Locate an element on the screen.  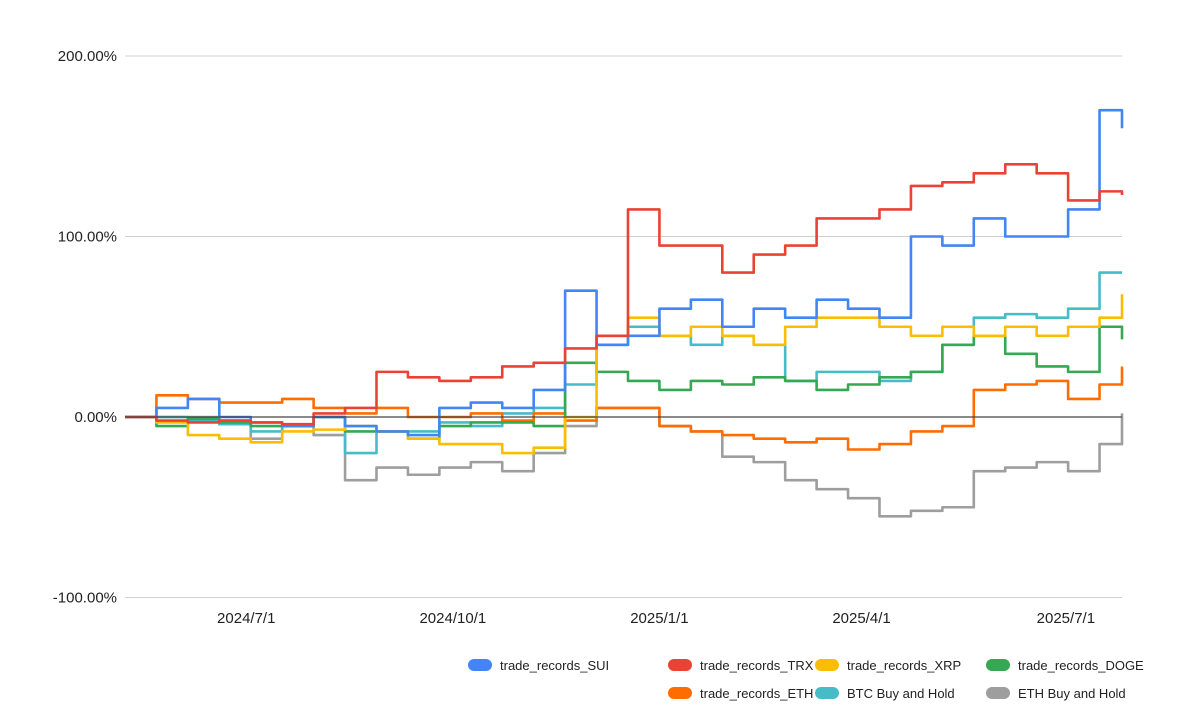
y-tick-label: 0.00% is located at coordinates (95, 417).